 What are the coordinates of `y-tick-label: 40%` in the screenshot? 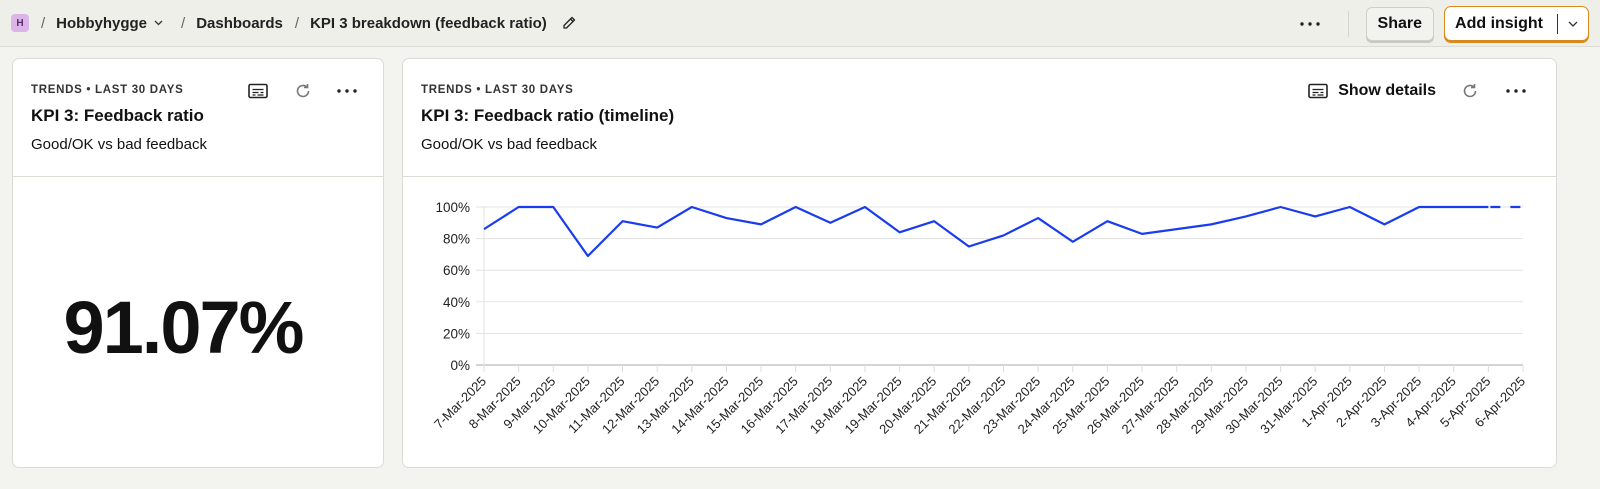 It's located at (456, 302).